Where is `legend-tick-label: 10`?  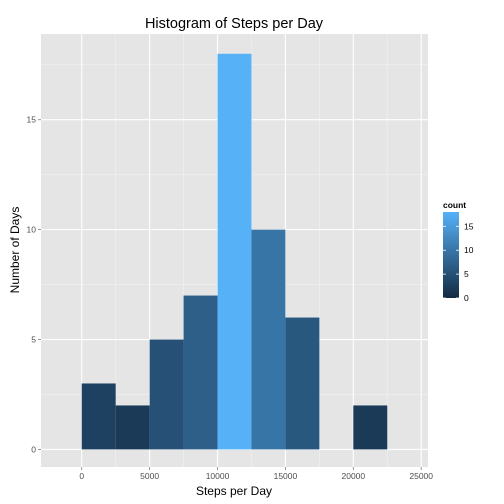 legend-tick-label: 10 is located at coordinates (469, 250).